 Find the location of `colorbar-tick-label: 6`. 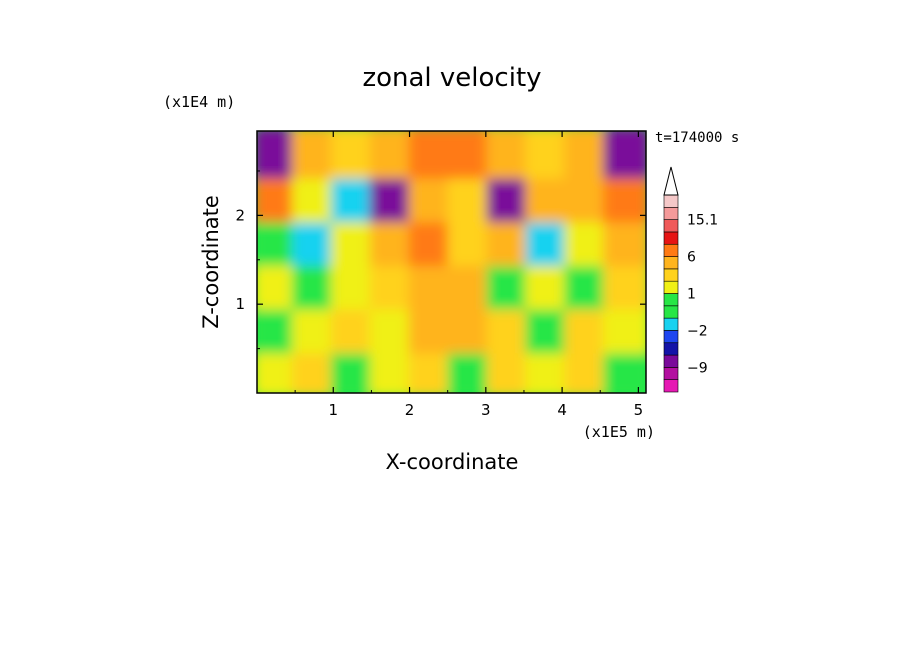

colorbar-tick-label: 6 is located at coordinates (691, 258).